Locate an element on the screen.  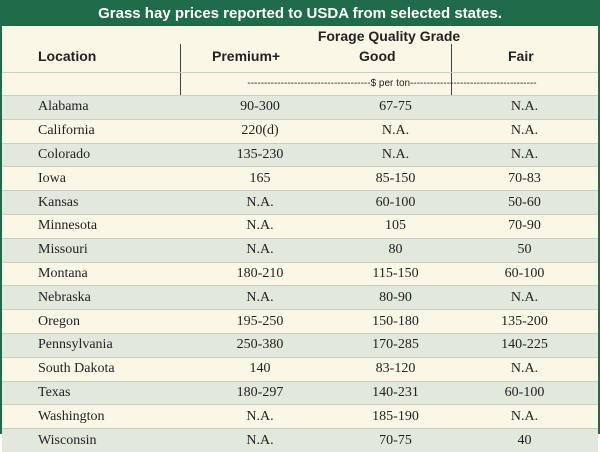
good-price-cell: 170-285 is located at coordinates (395, 345).